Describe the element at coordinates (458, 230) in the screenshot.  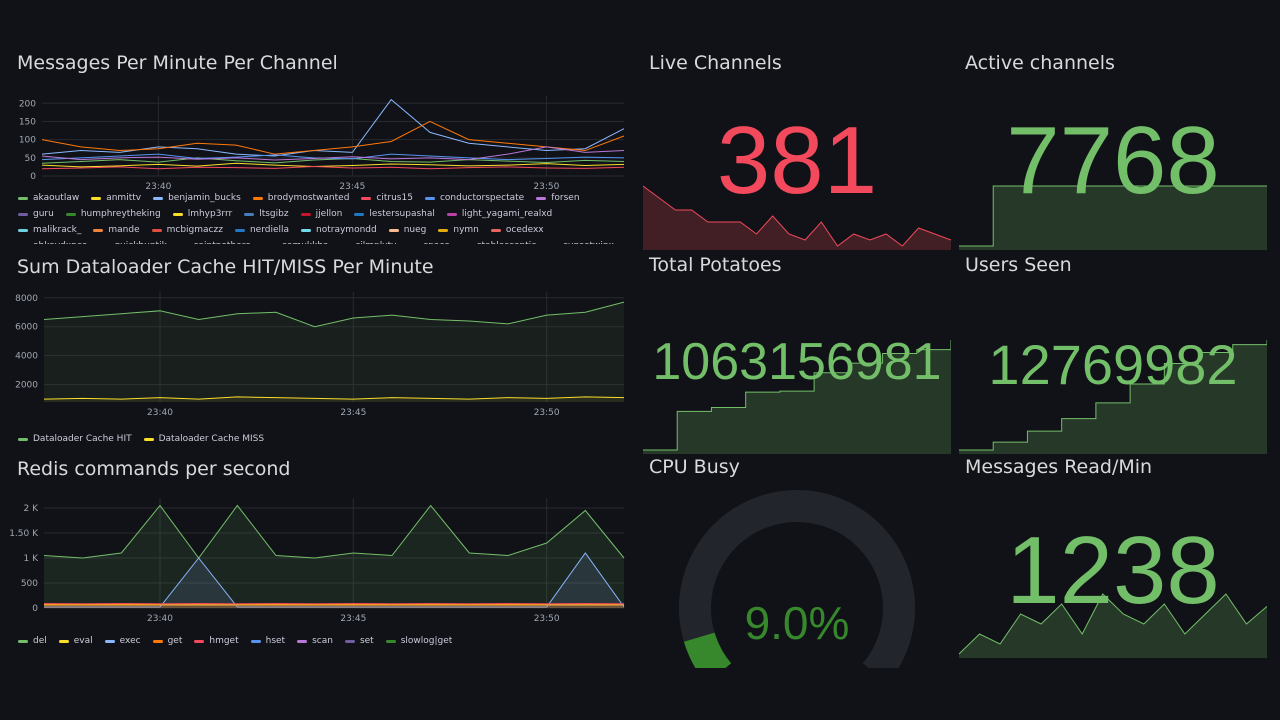
I see `legend-item: nymn` at that location.